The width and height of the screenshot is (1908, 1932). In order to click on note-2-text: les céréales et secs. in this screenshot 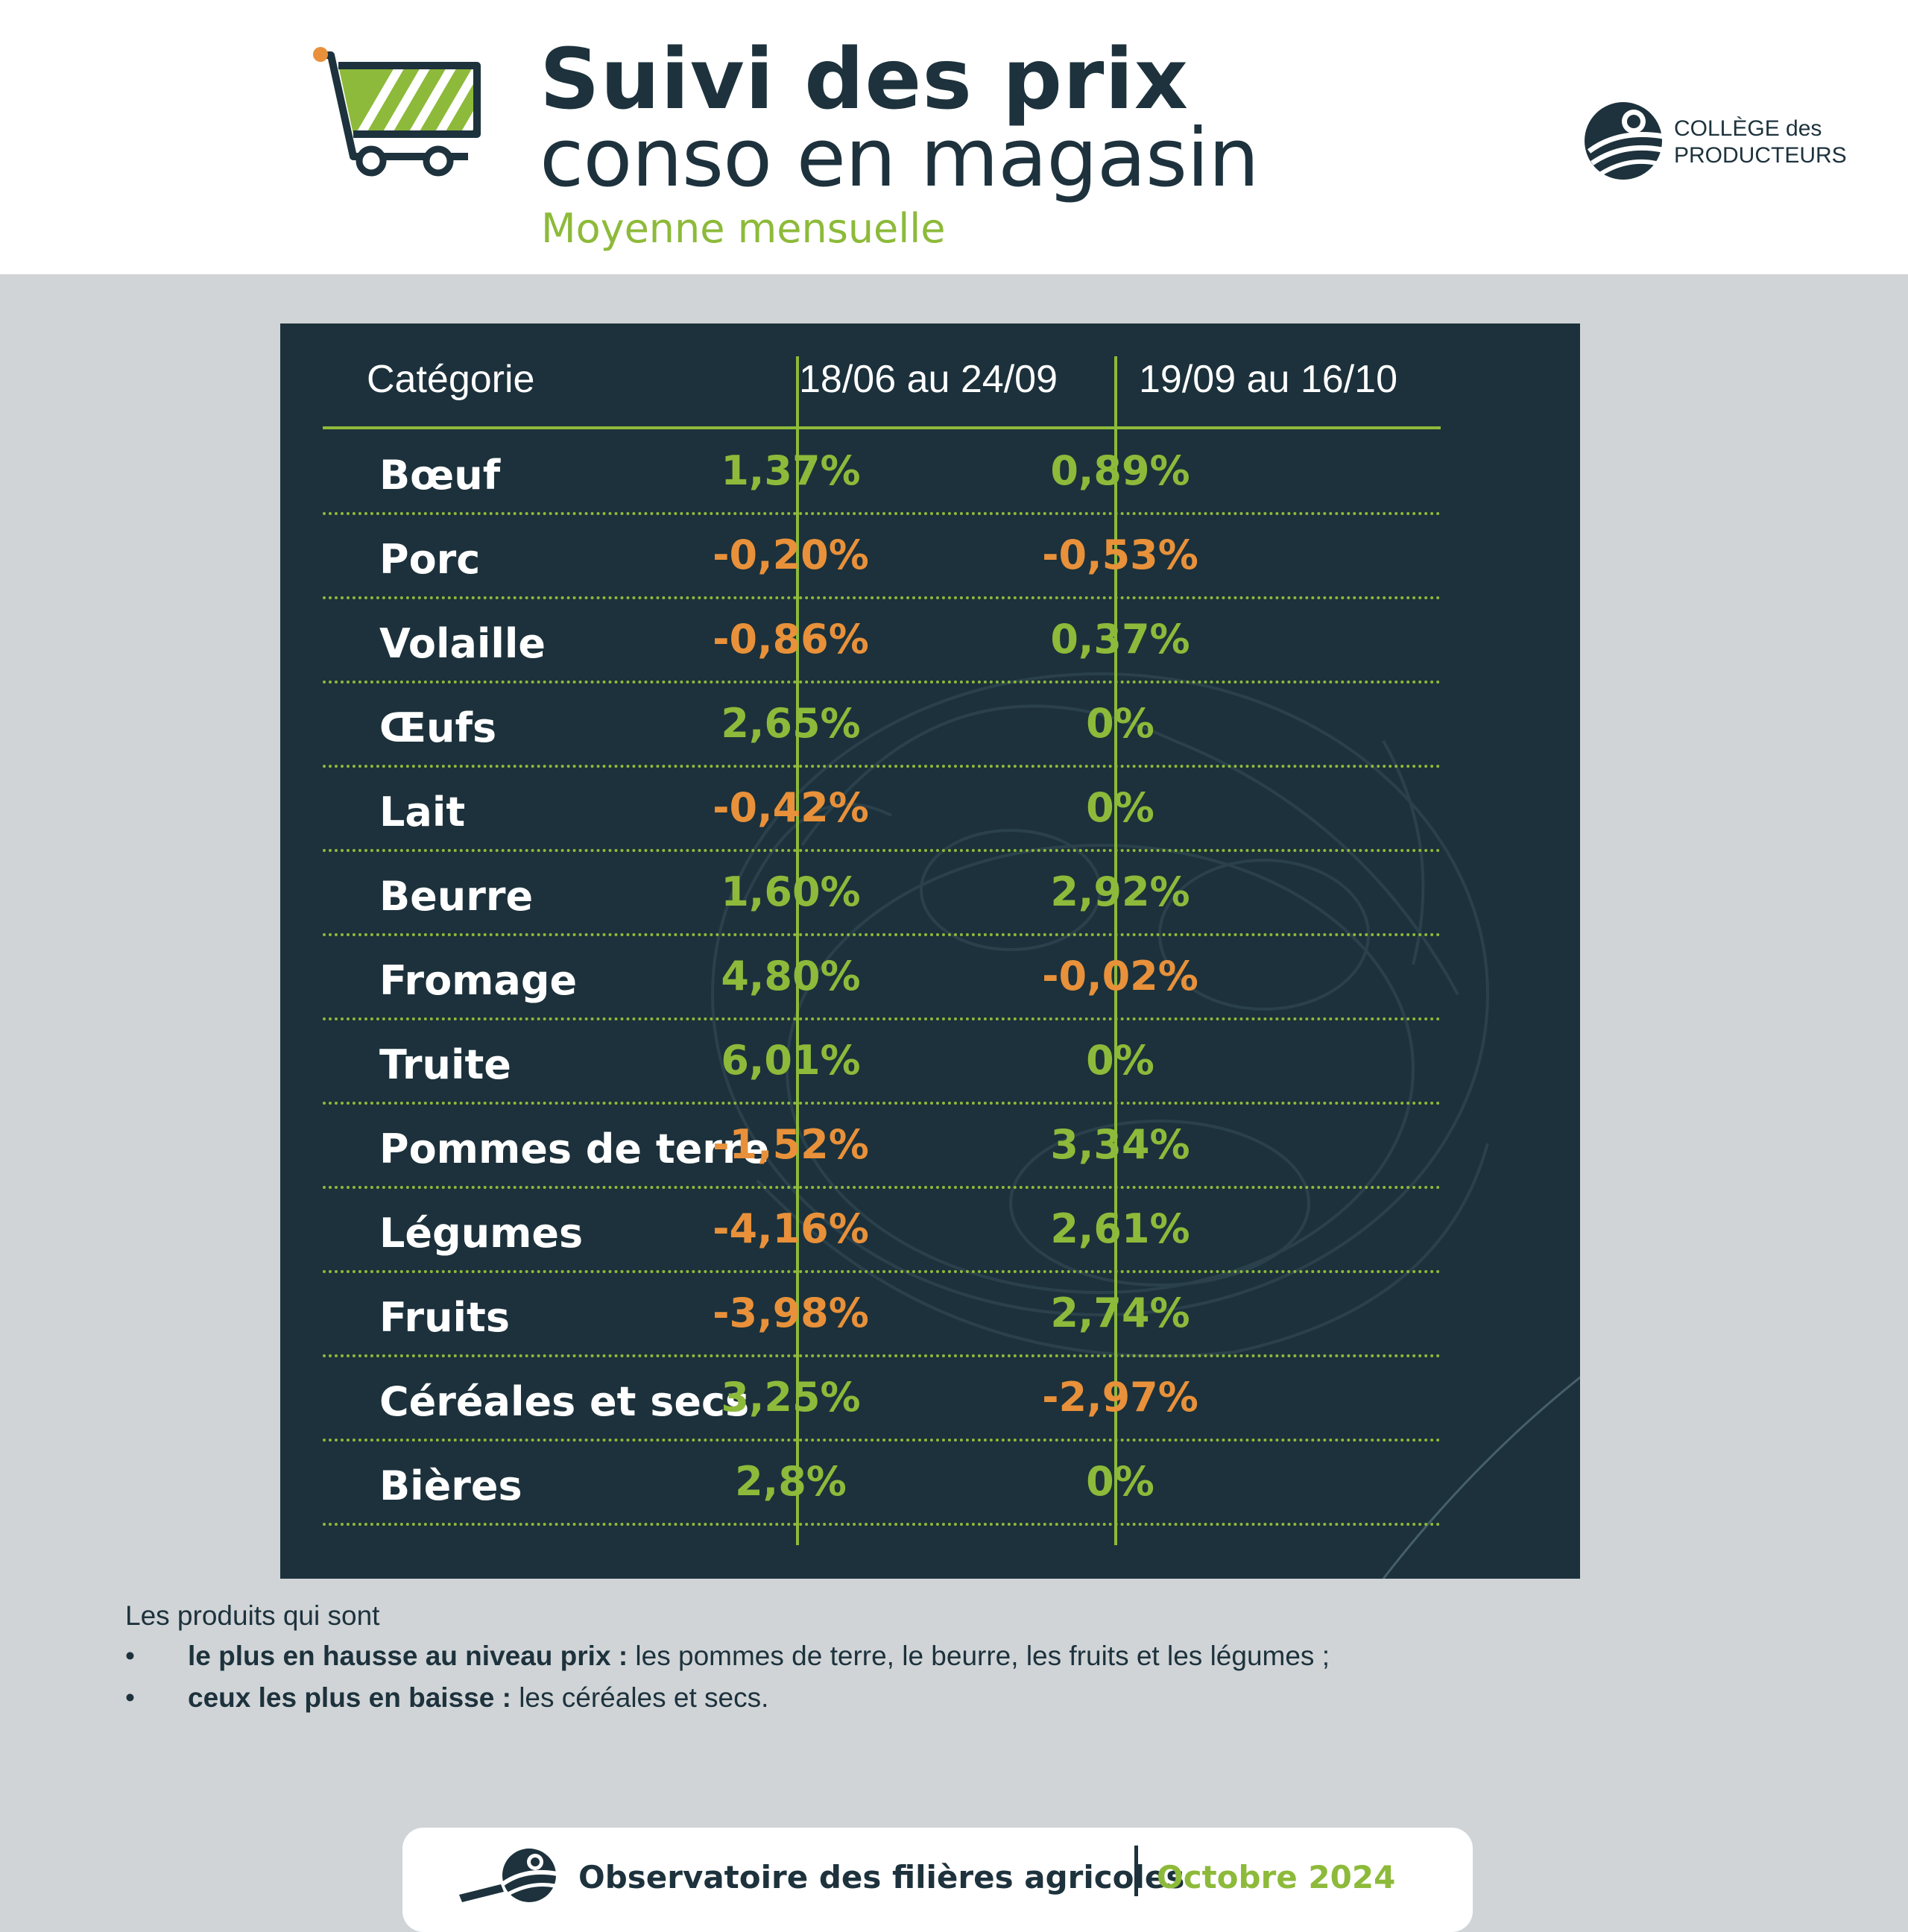, I will do `click(640, 1698)`.